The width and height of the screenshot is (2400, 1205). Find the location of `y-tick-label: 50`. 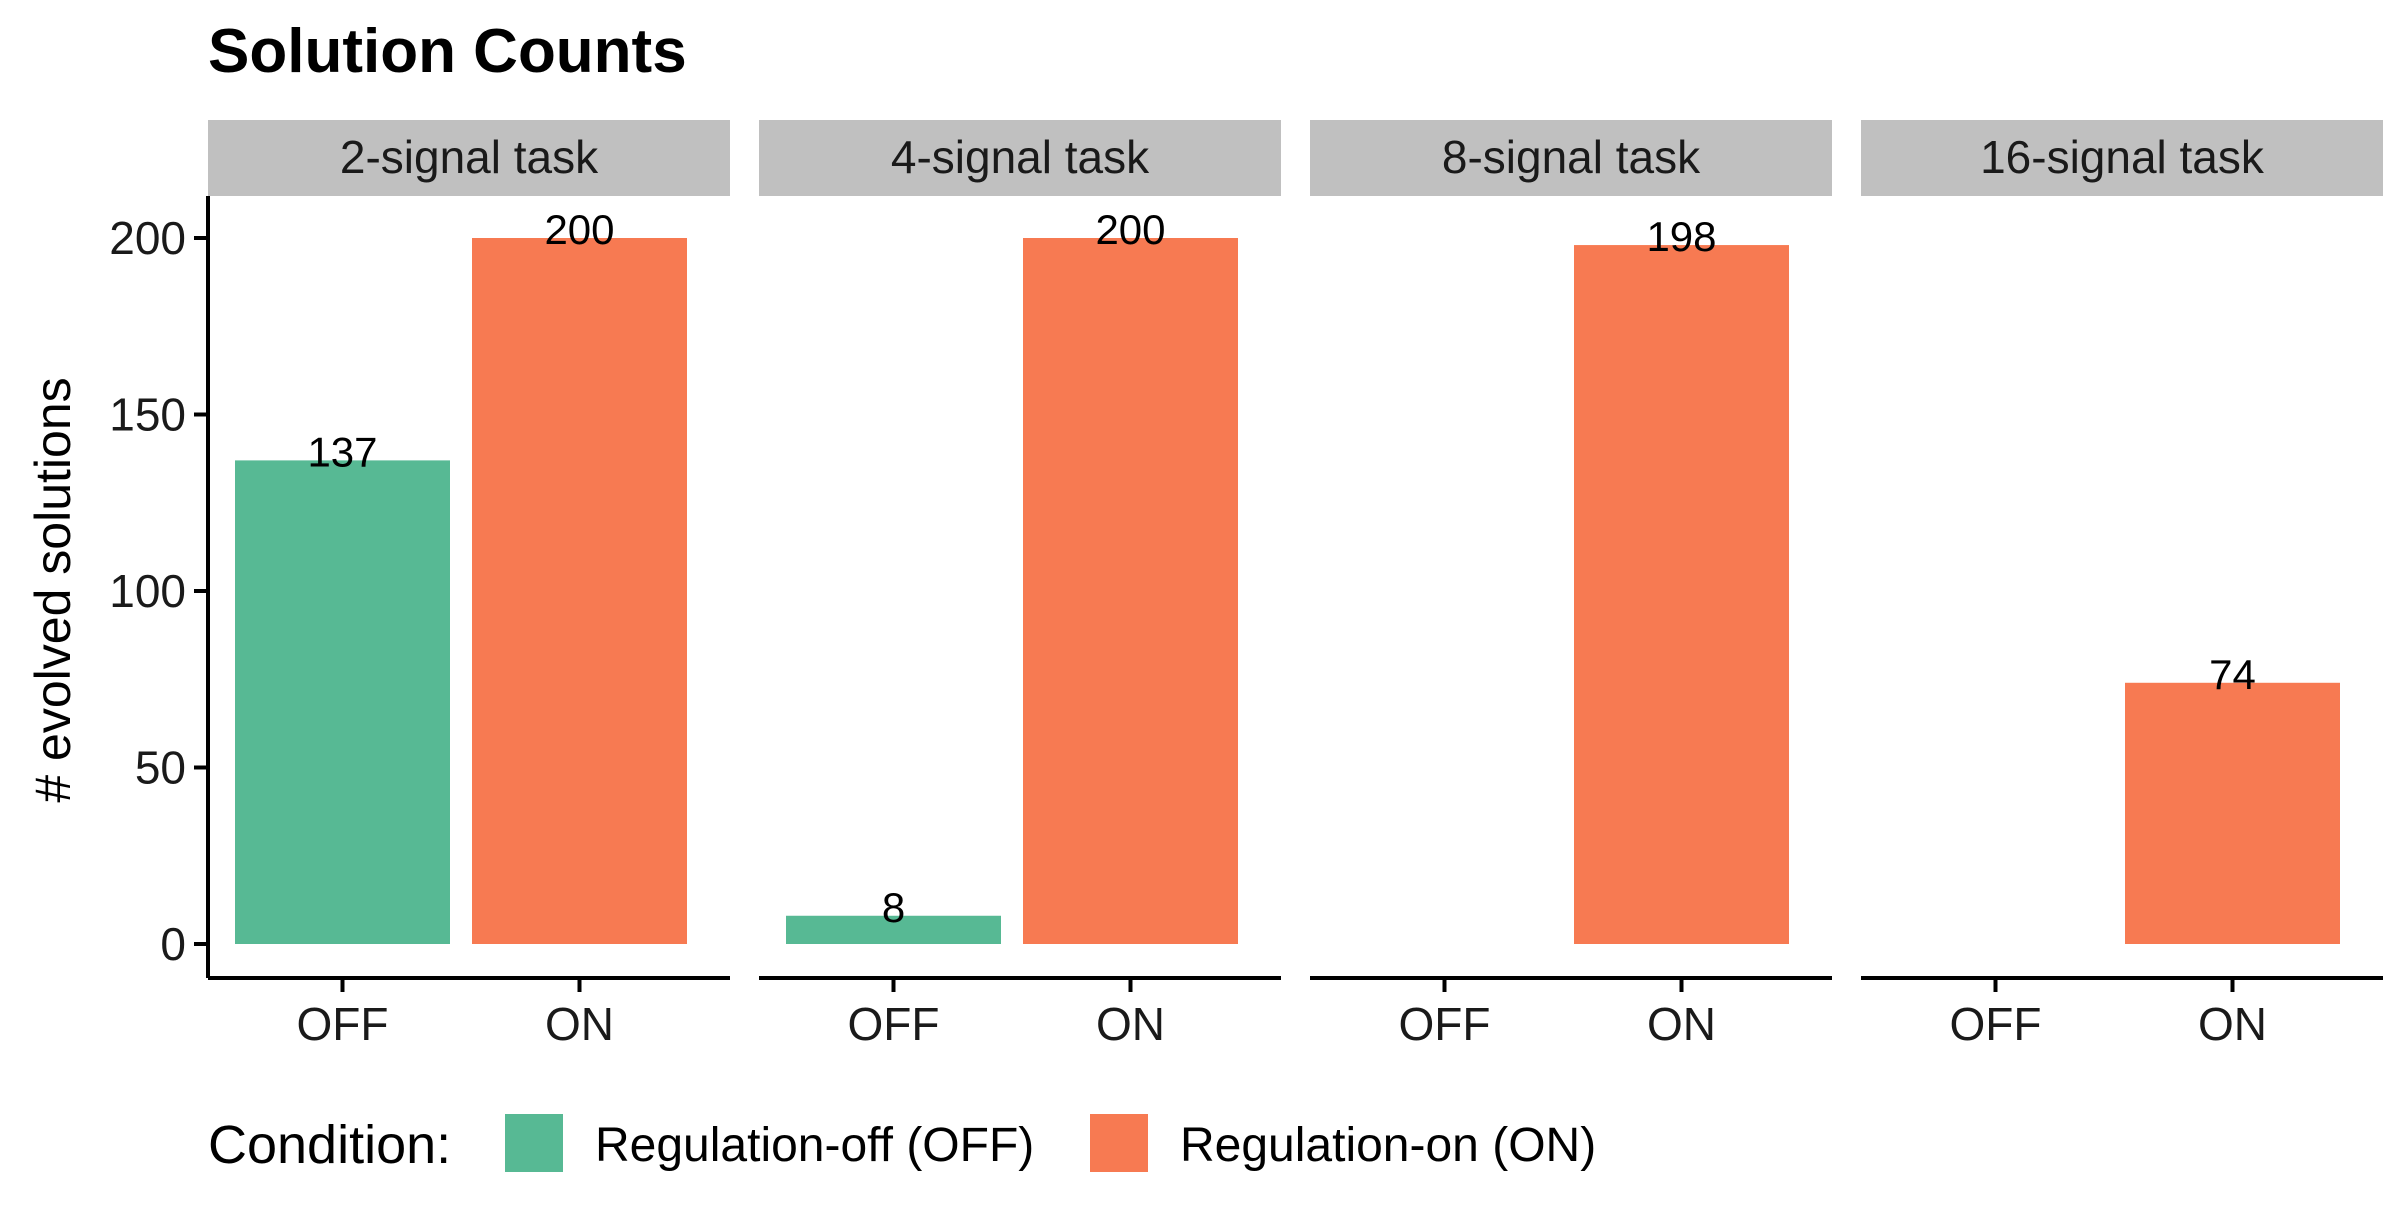

y-tick-label: 50 is located at coordinates (160, 768).